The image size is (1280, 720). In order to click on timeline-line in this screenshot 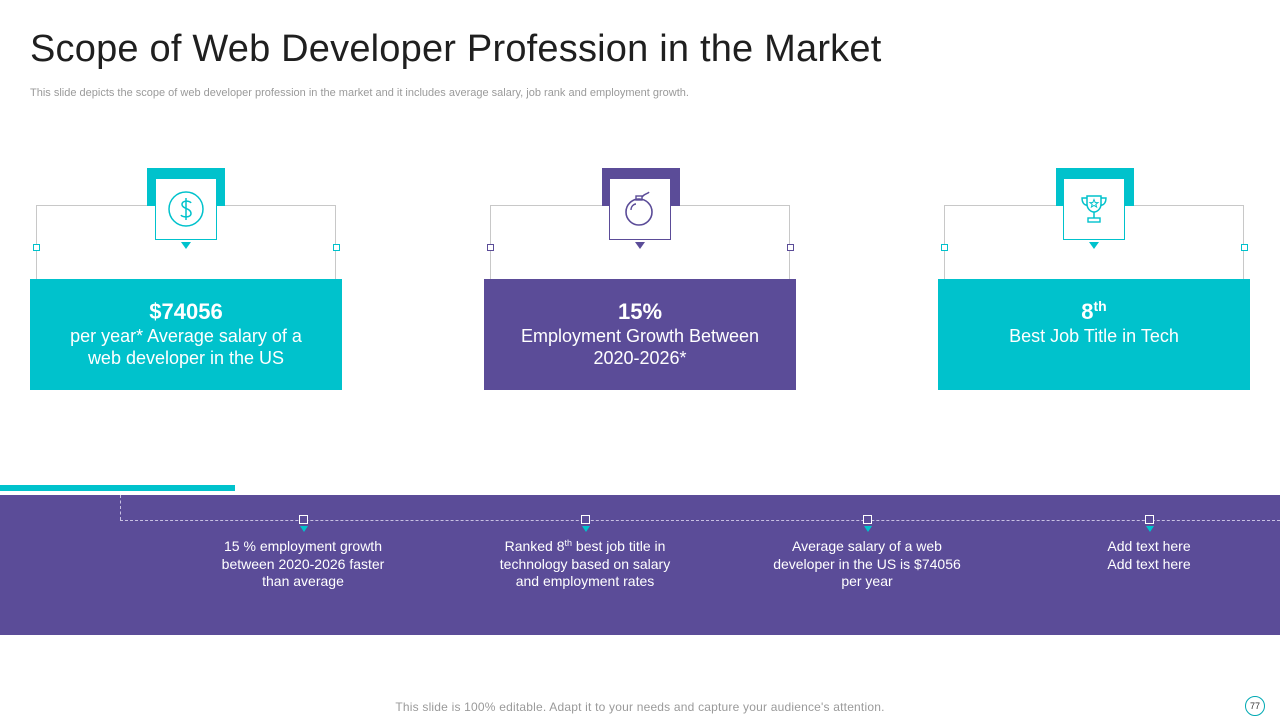, I will do `click(700, 520)`.